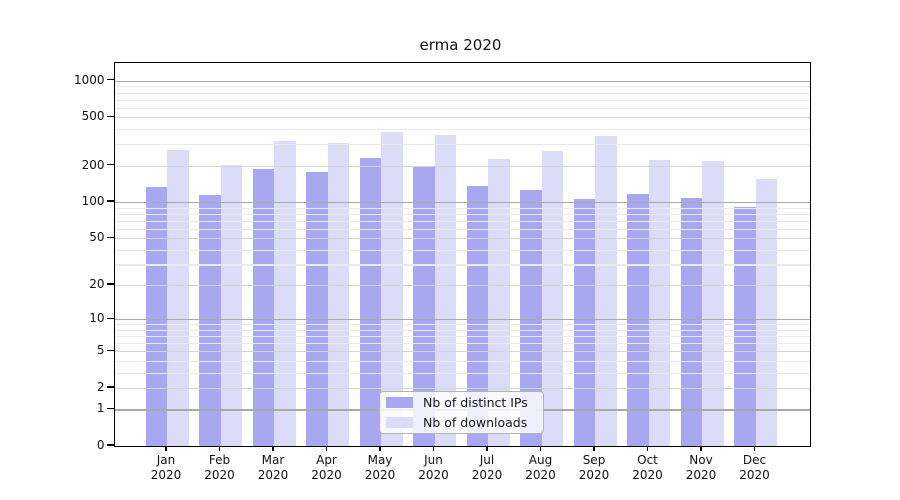  What do you see at coordinates (701, 467) in the screenshot?
I see `x-tick-label-nov: Nov 2020` at bounding box center [701, 467].